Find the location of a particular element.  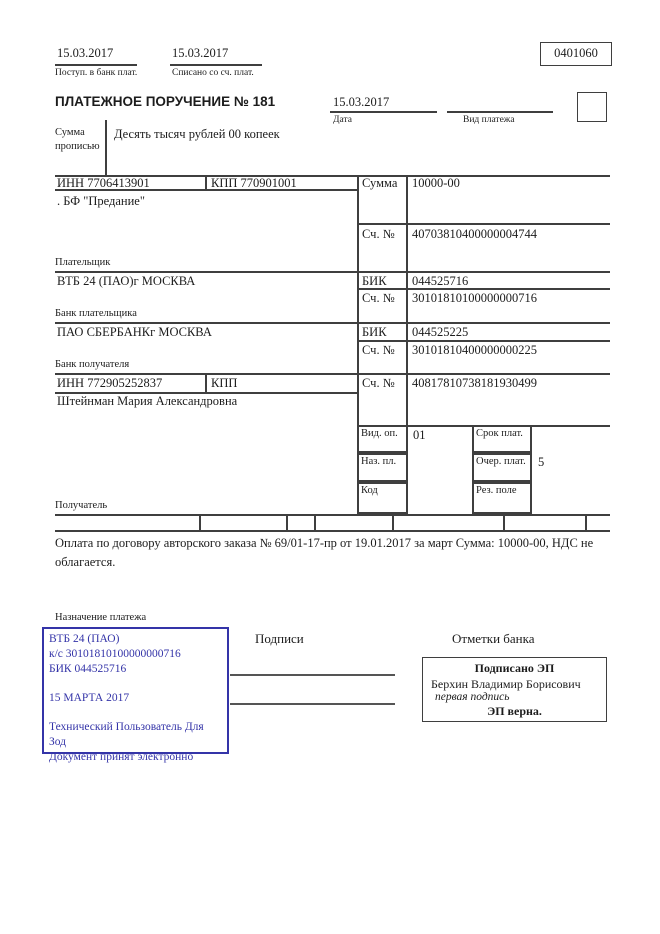

payer-inn: ИНН 7706413901 is located at coordinates (103, 183).